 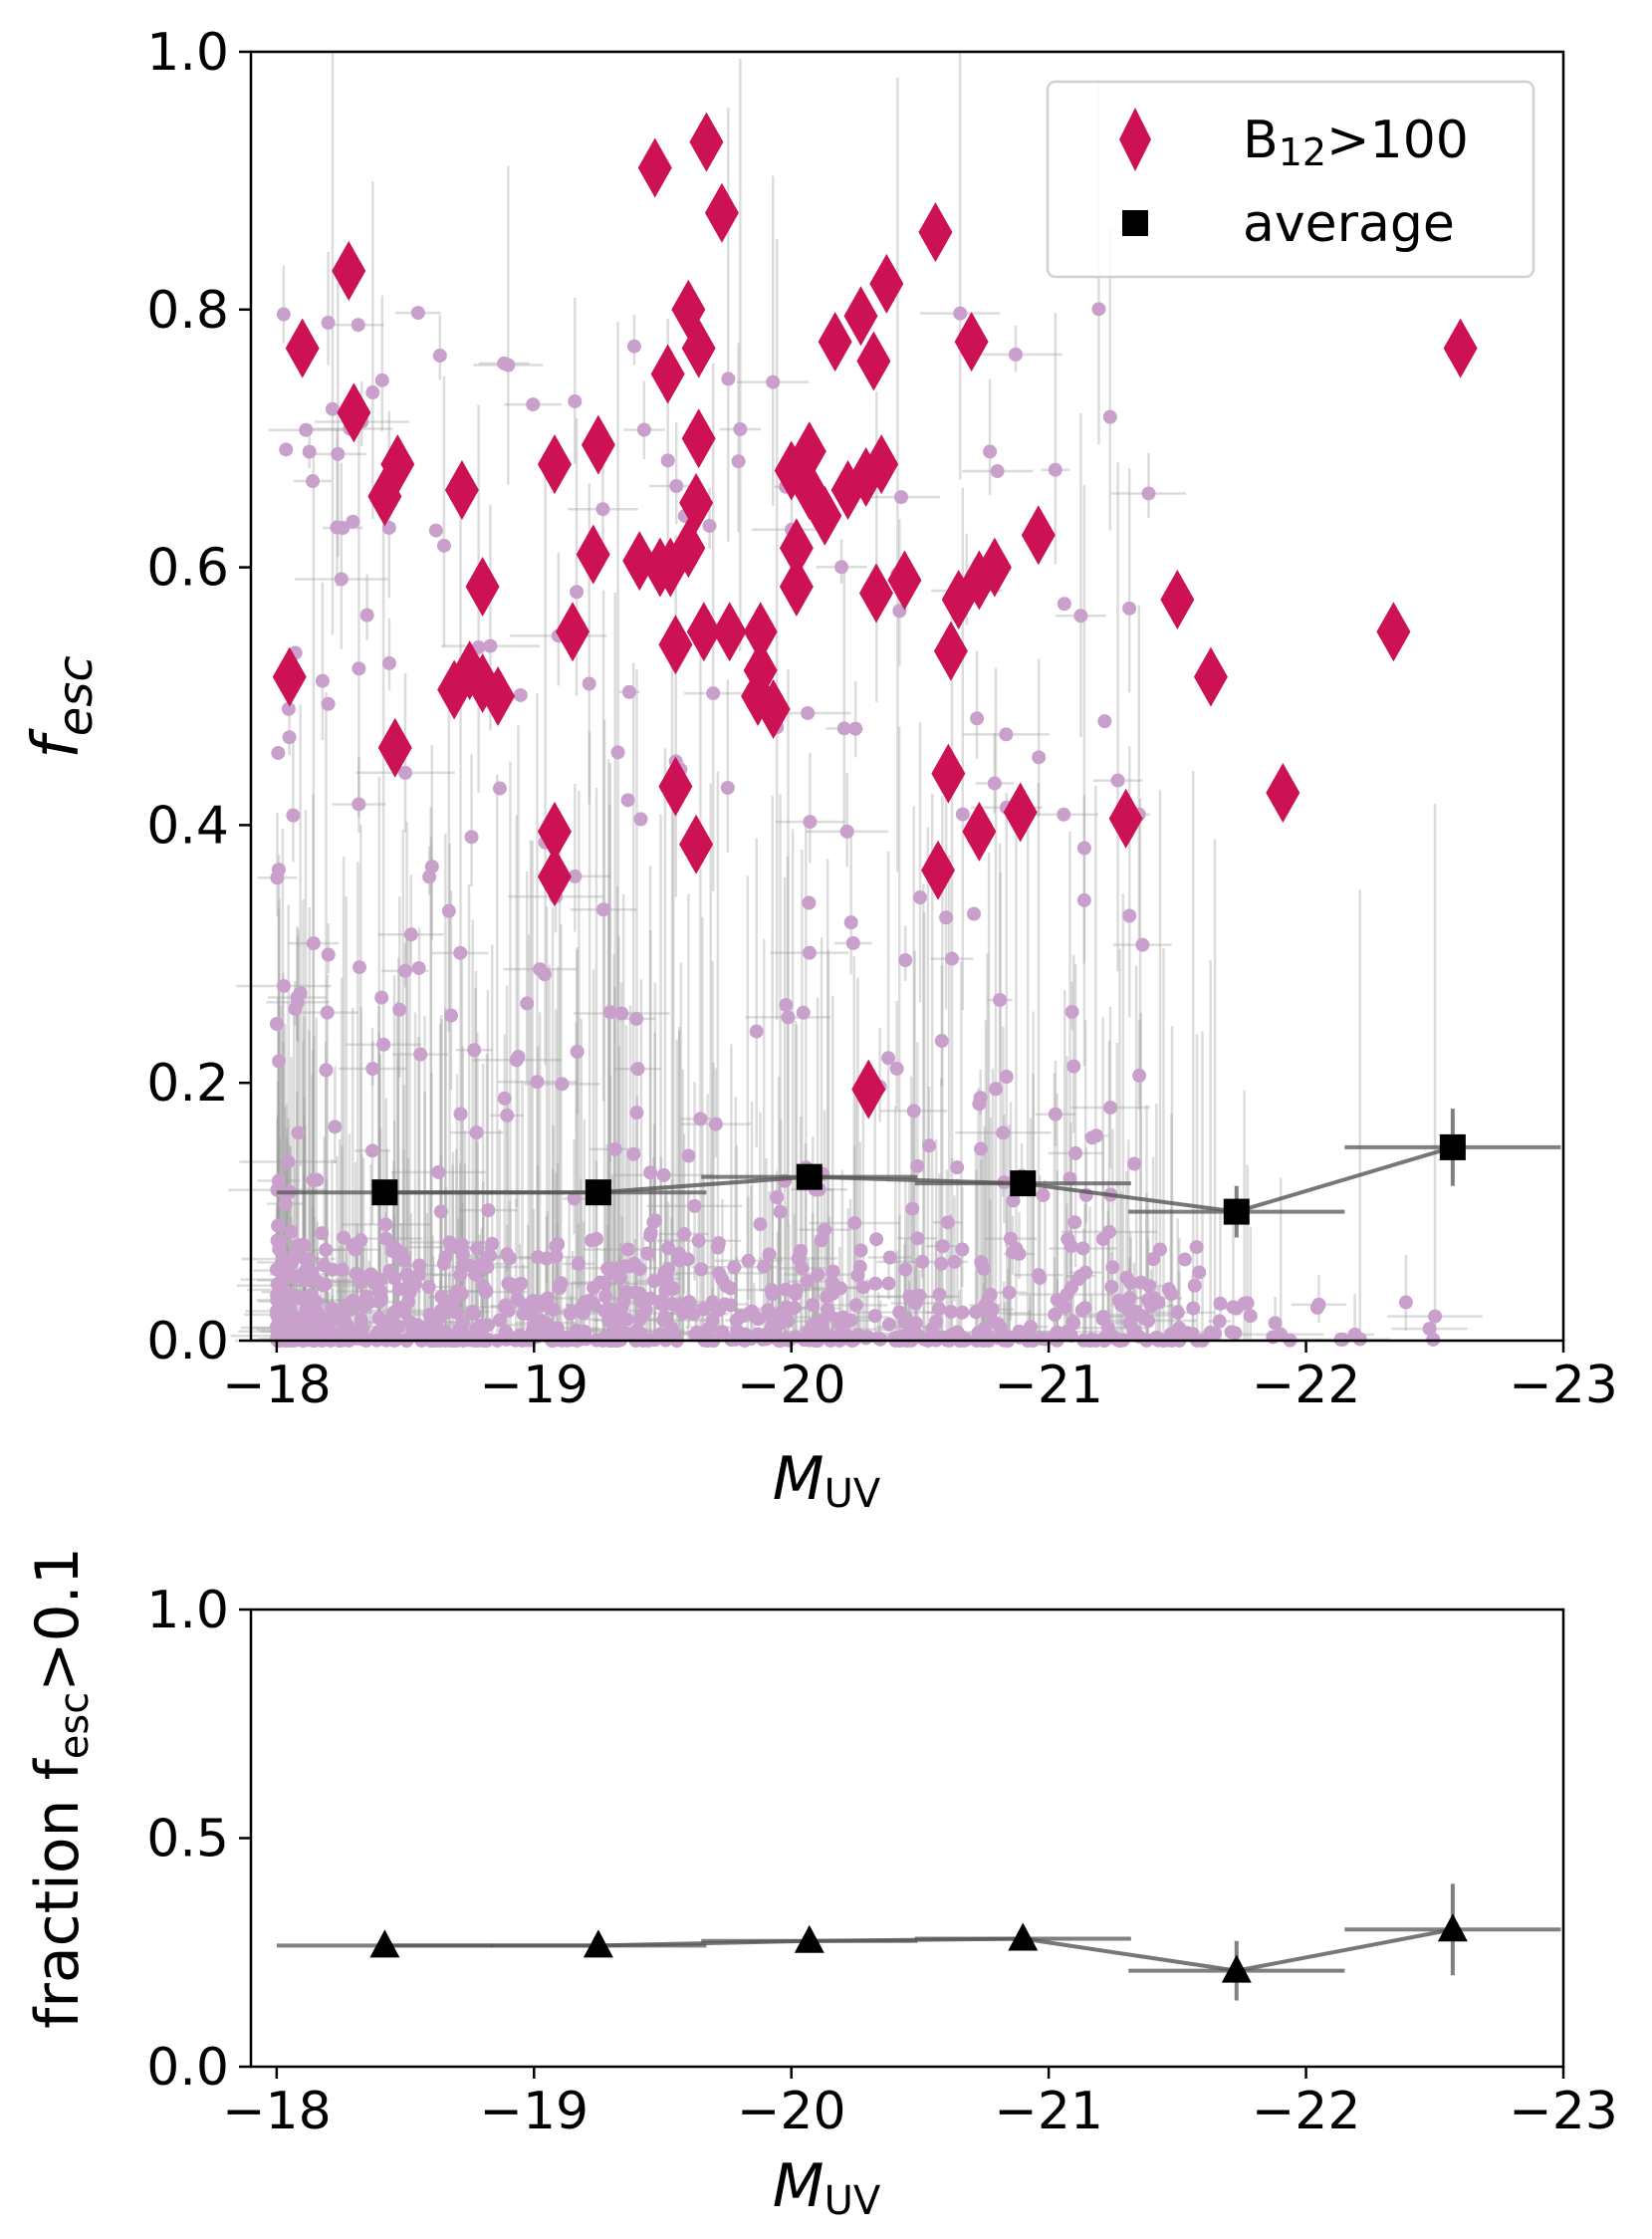 I want to click on legend-diamond-icon, so click(x=1135, y=139).